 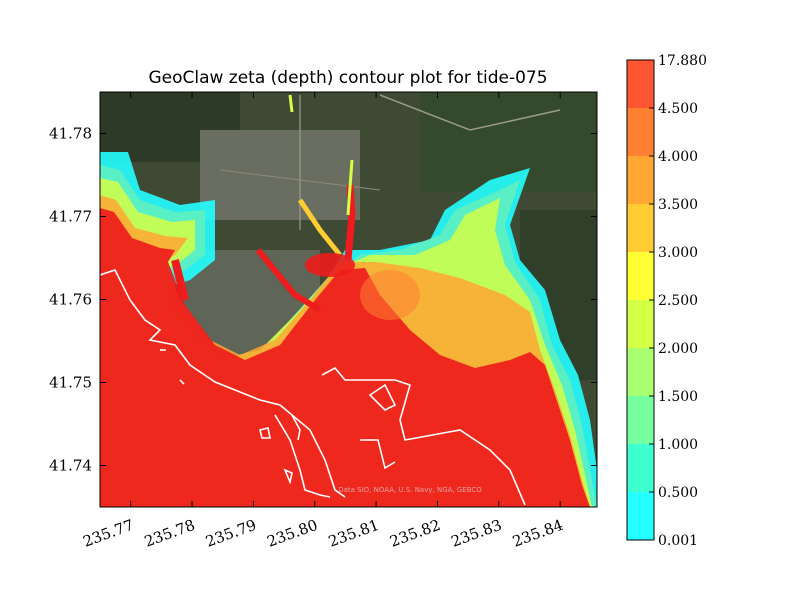 I want to click on y-tick-label: 41.77, so click(x=70, y=217).